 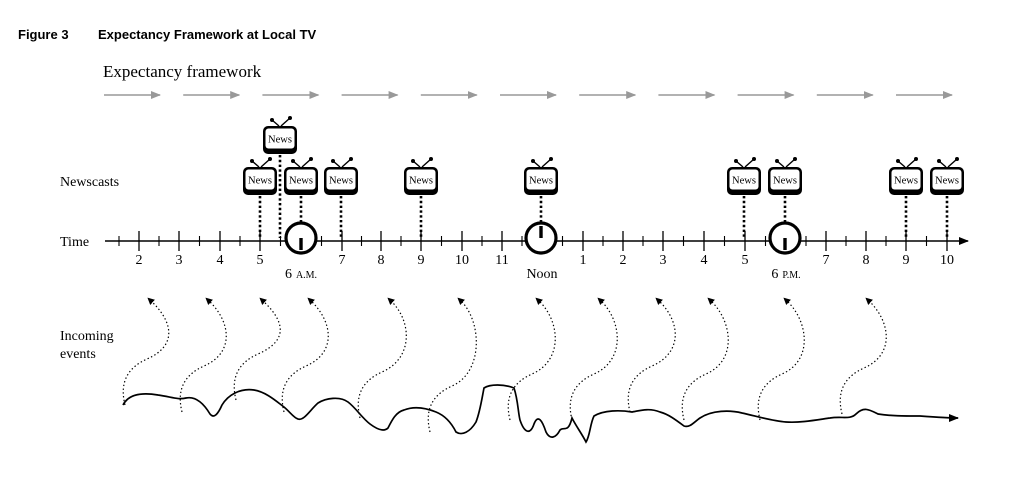 I want to click on figure-number: Figure 3, so click(x=43, y=34).